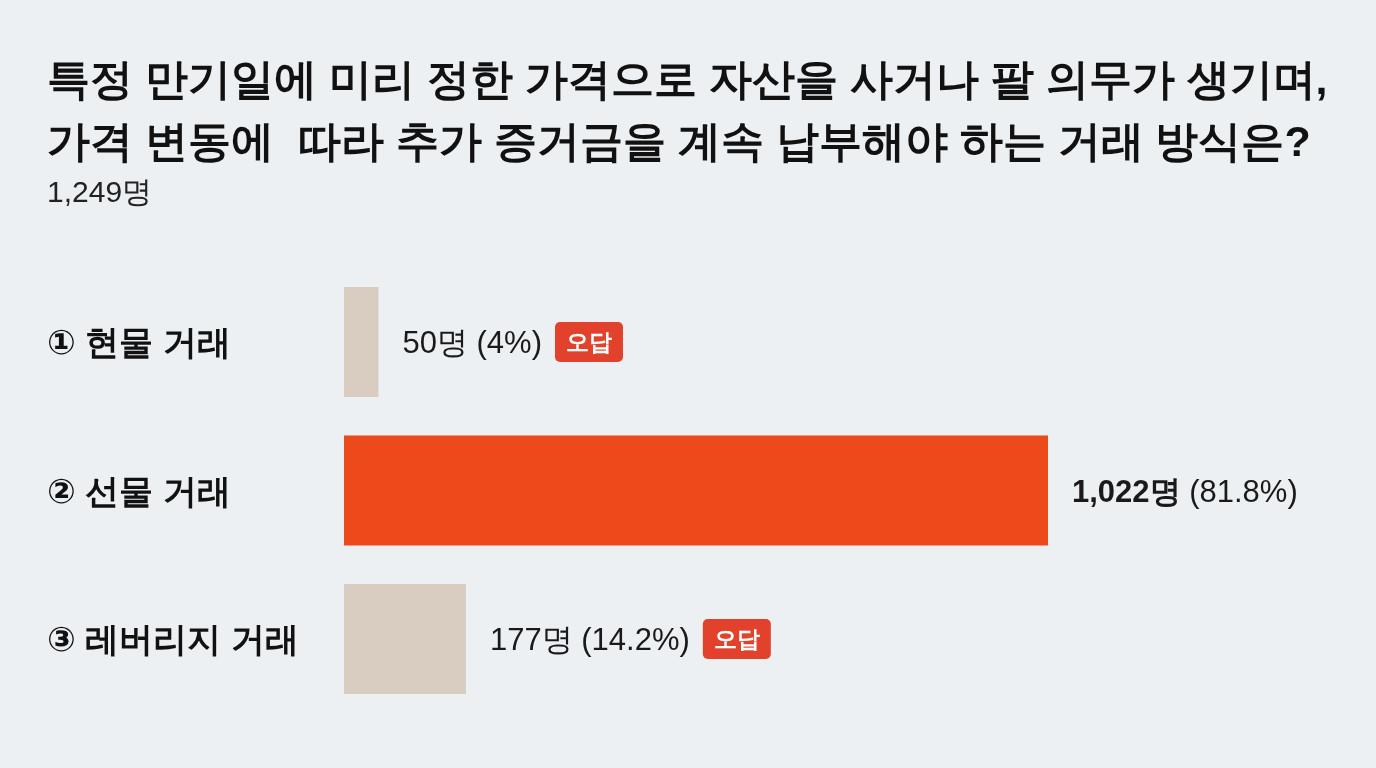 The width and height of the screenshot is (1376, 768). I want to click on subtitle: 1,249명, so click(100, 191).